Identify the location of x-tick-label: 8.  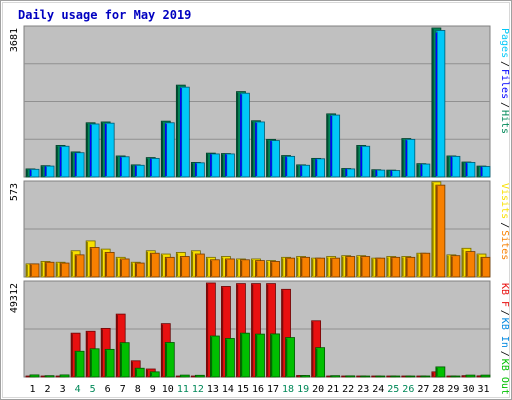
(138, 389).